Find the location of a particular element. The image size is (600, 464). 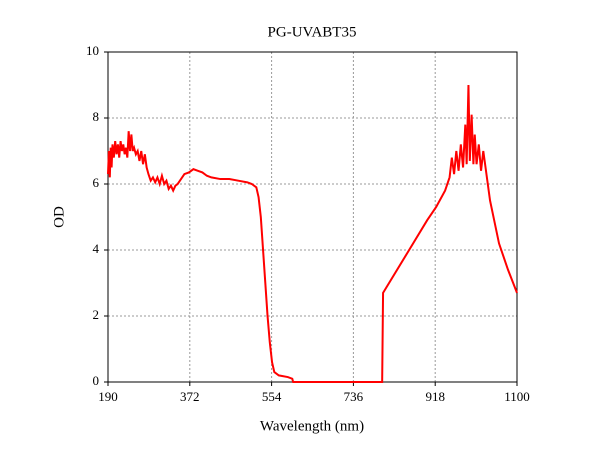

chart-title: PG-UVABT35 is located at coordinates (312, 32).